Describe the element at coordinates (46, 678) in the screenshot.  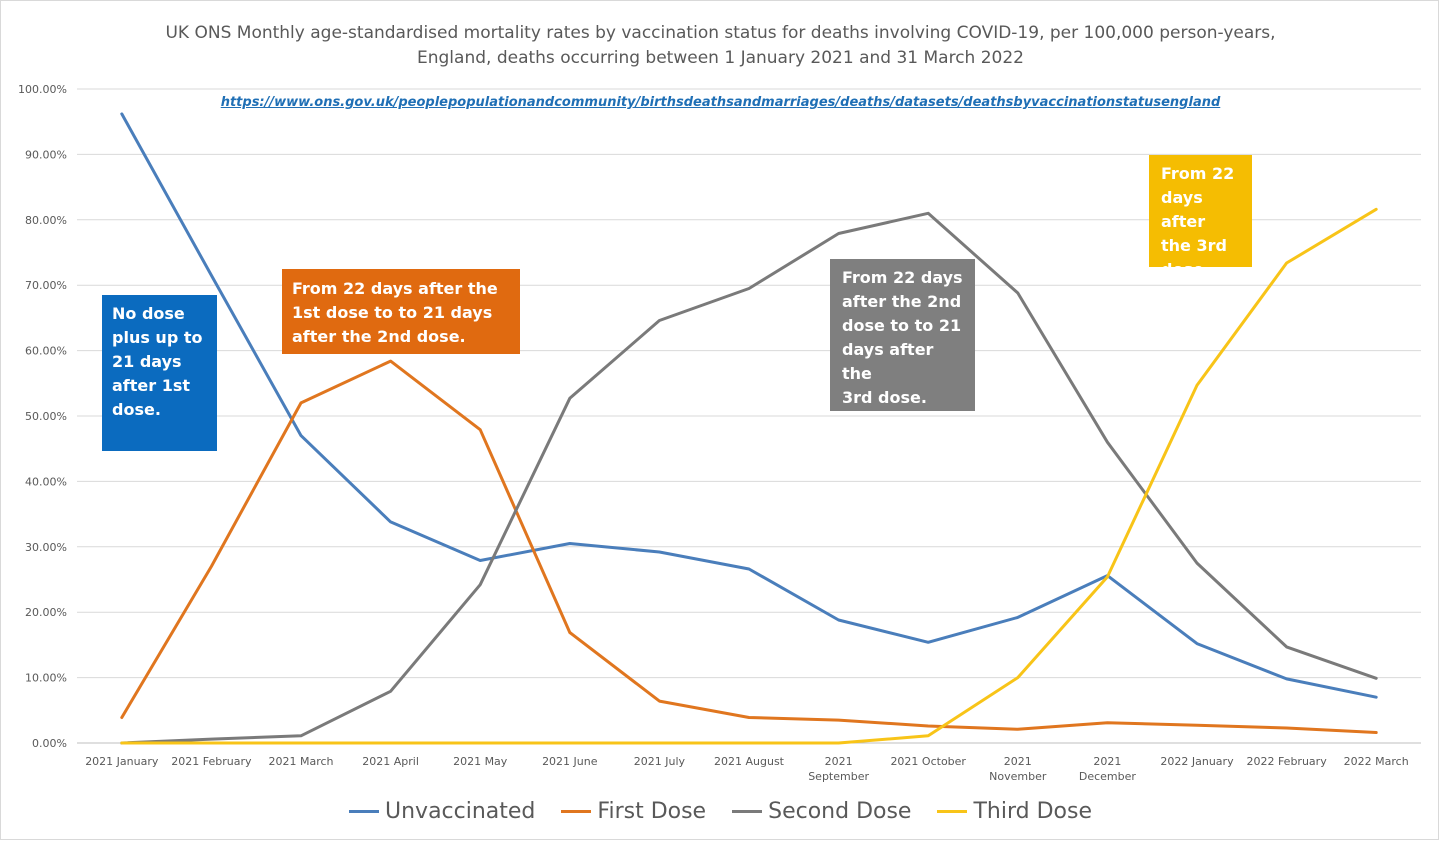
I see `y-tick-label: 10.00%` at that location.